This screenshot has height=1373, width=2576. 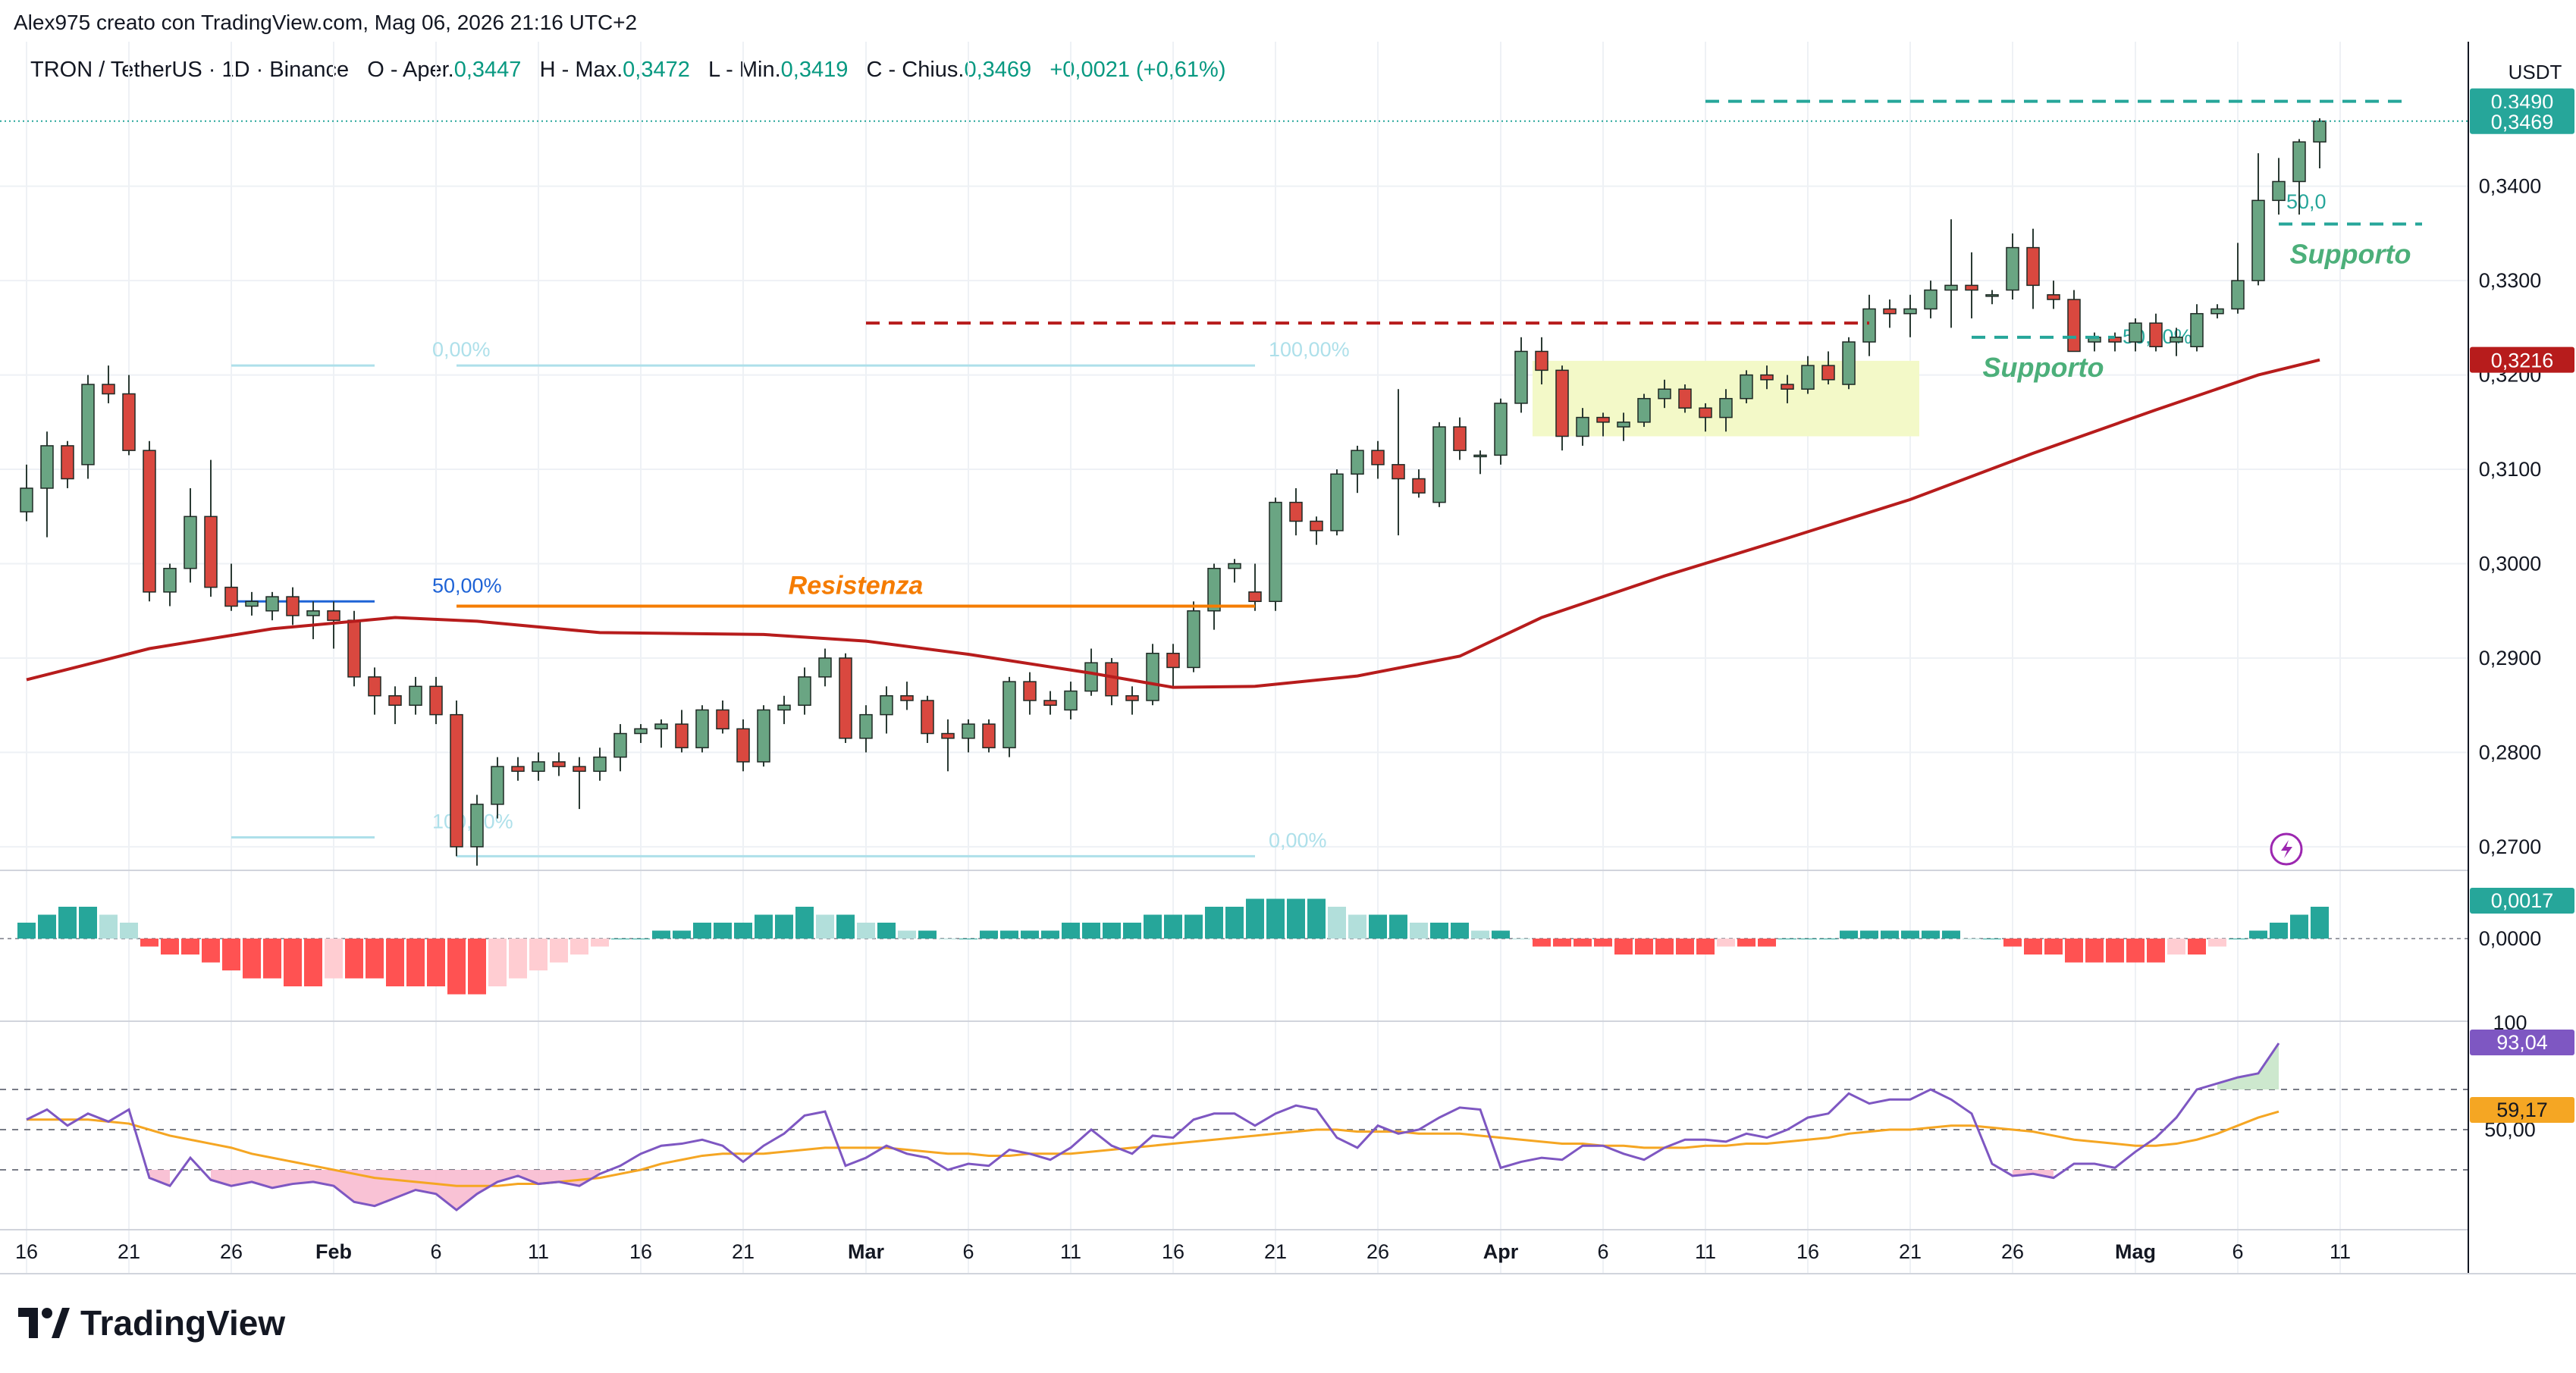 I want to click on fib-level-label: 50,00%, so click(x=467, y=585).